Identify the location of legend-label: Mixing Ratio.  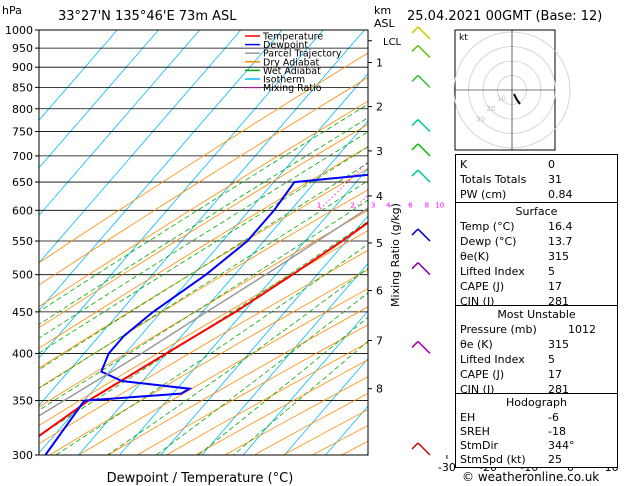
(292, 88).